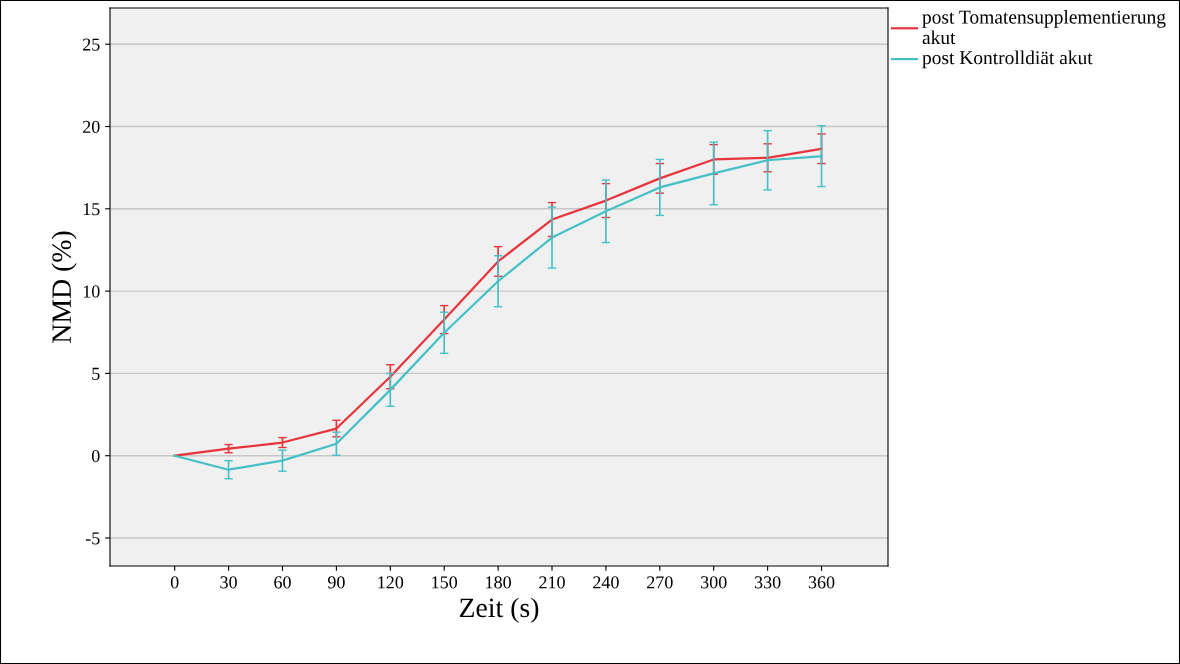 The height and width of the screenshot is (664, 1180). Describe the element at coordinates (91, 209) in the screenshot. I see `y-tick-label: 15` at that location.